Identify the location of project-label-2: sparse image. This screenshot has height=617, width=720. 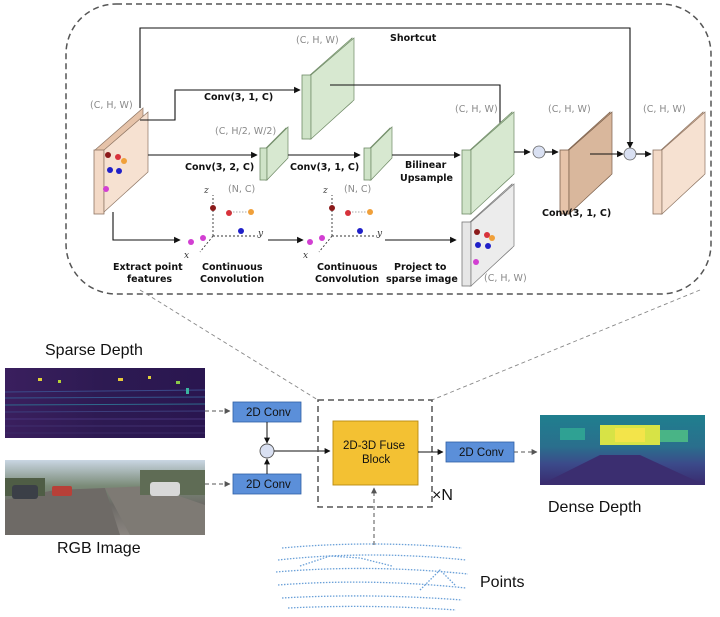
(422, 279).